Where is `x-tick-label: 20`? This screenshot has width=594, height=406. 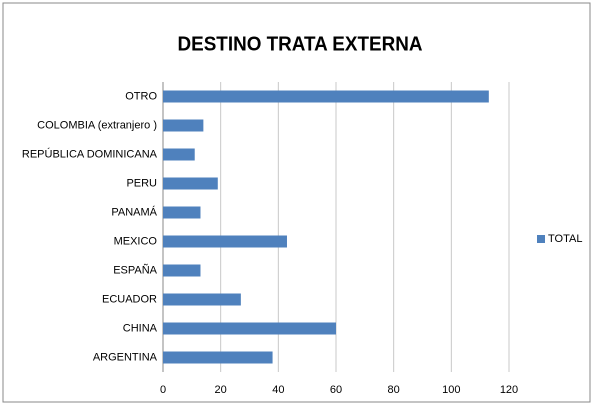
x-tick-label: 20 is located at coordinates (221, 390).